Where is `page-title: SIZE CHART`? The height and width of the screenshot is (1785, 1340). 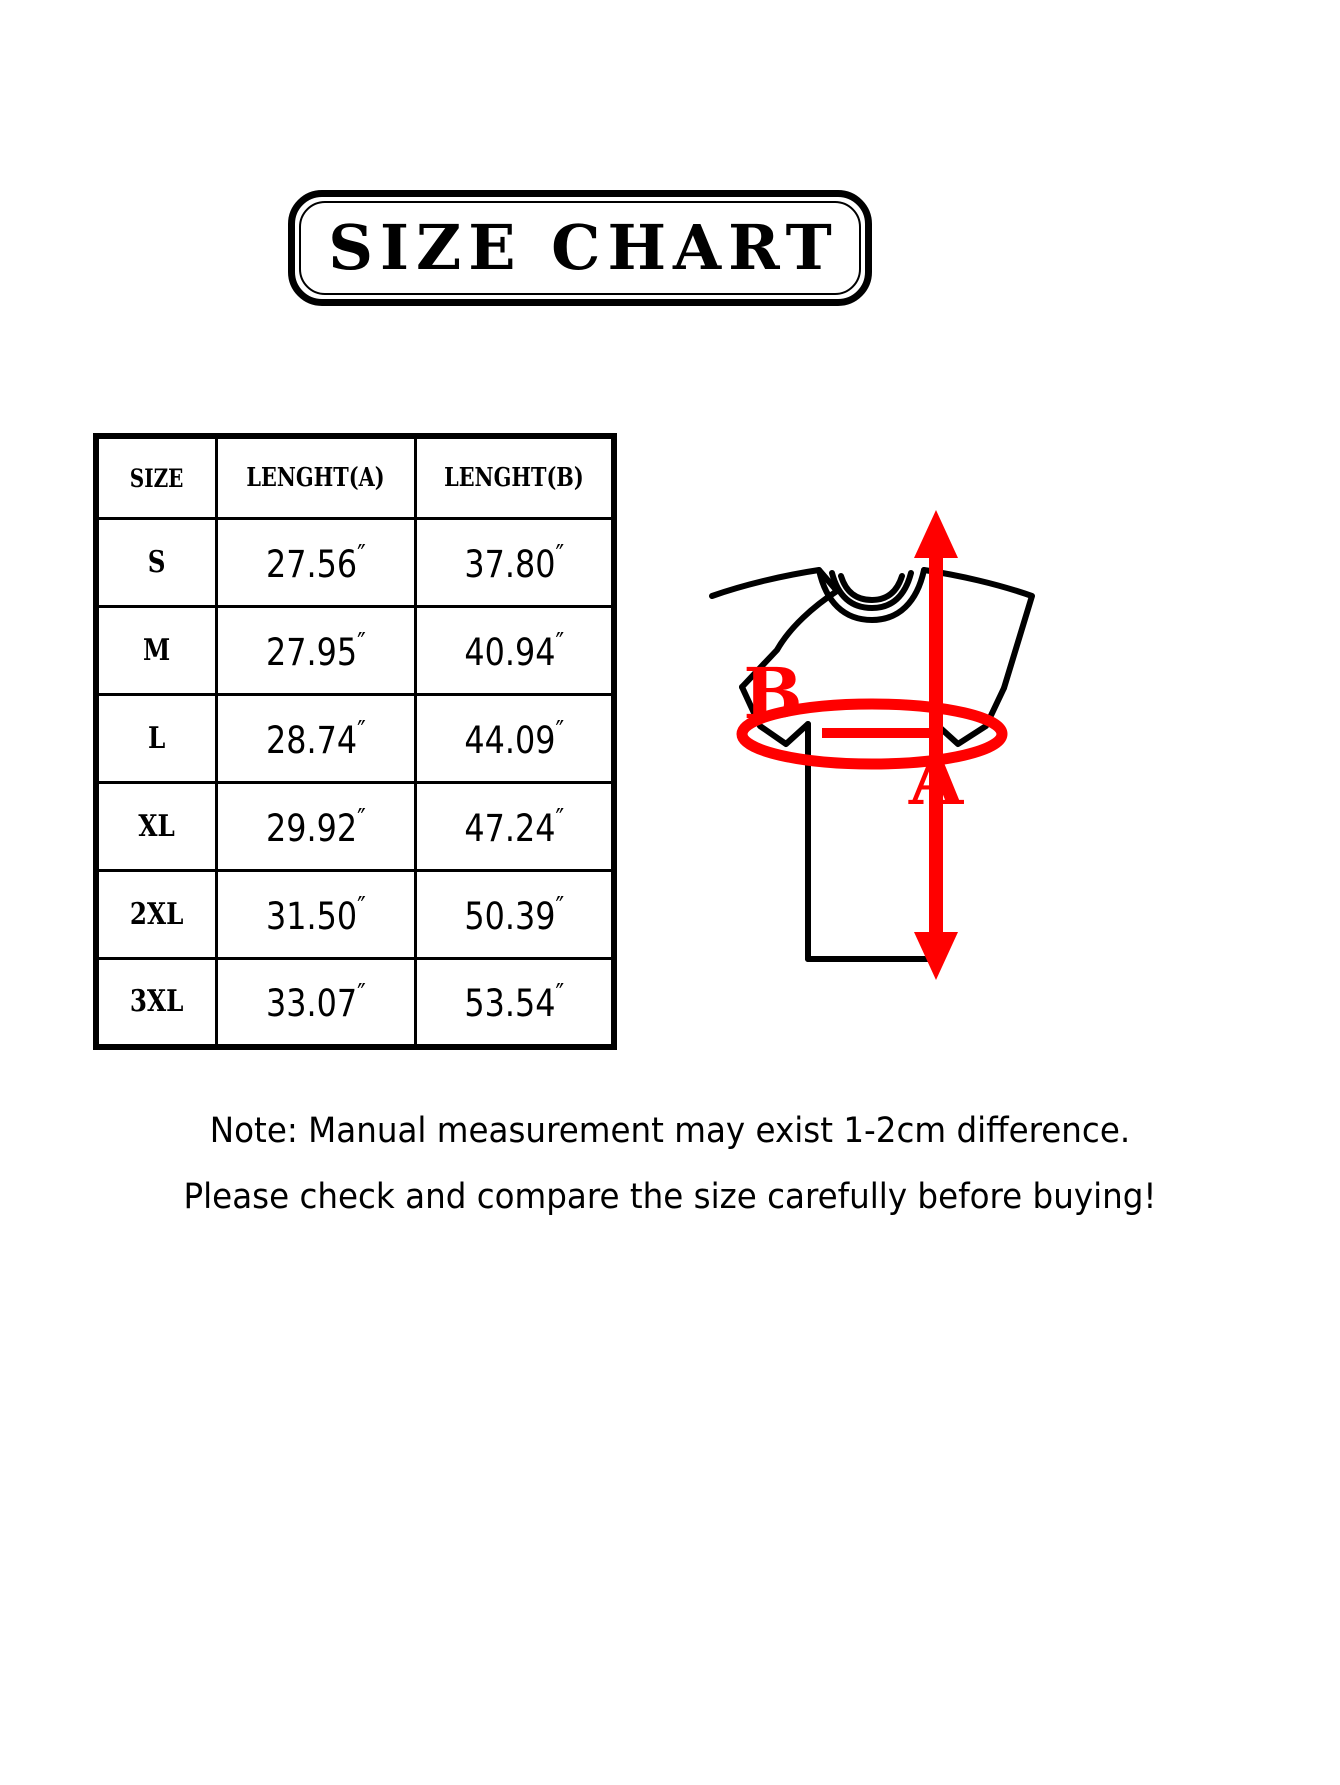
page-title: SIZE CHART is located at coordinates (583, 247).